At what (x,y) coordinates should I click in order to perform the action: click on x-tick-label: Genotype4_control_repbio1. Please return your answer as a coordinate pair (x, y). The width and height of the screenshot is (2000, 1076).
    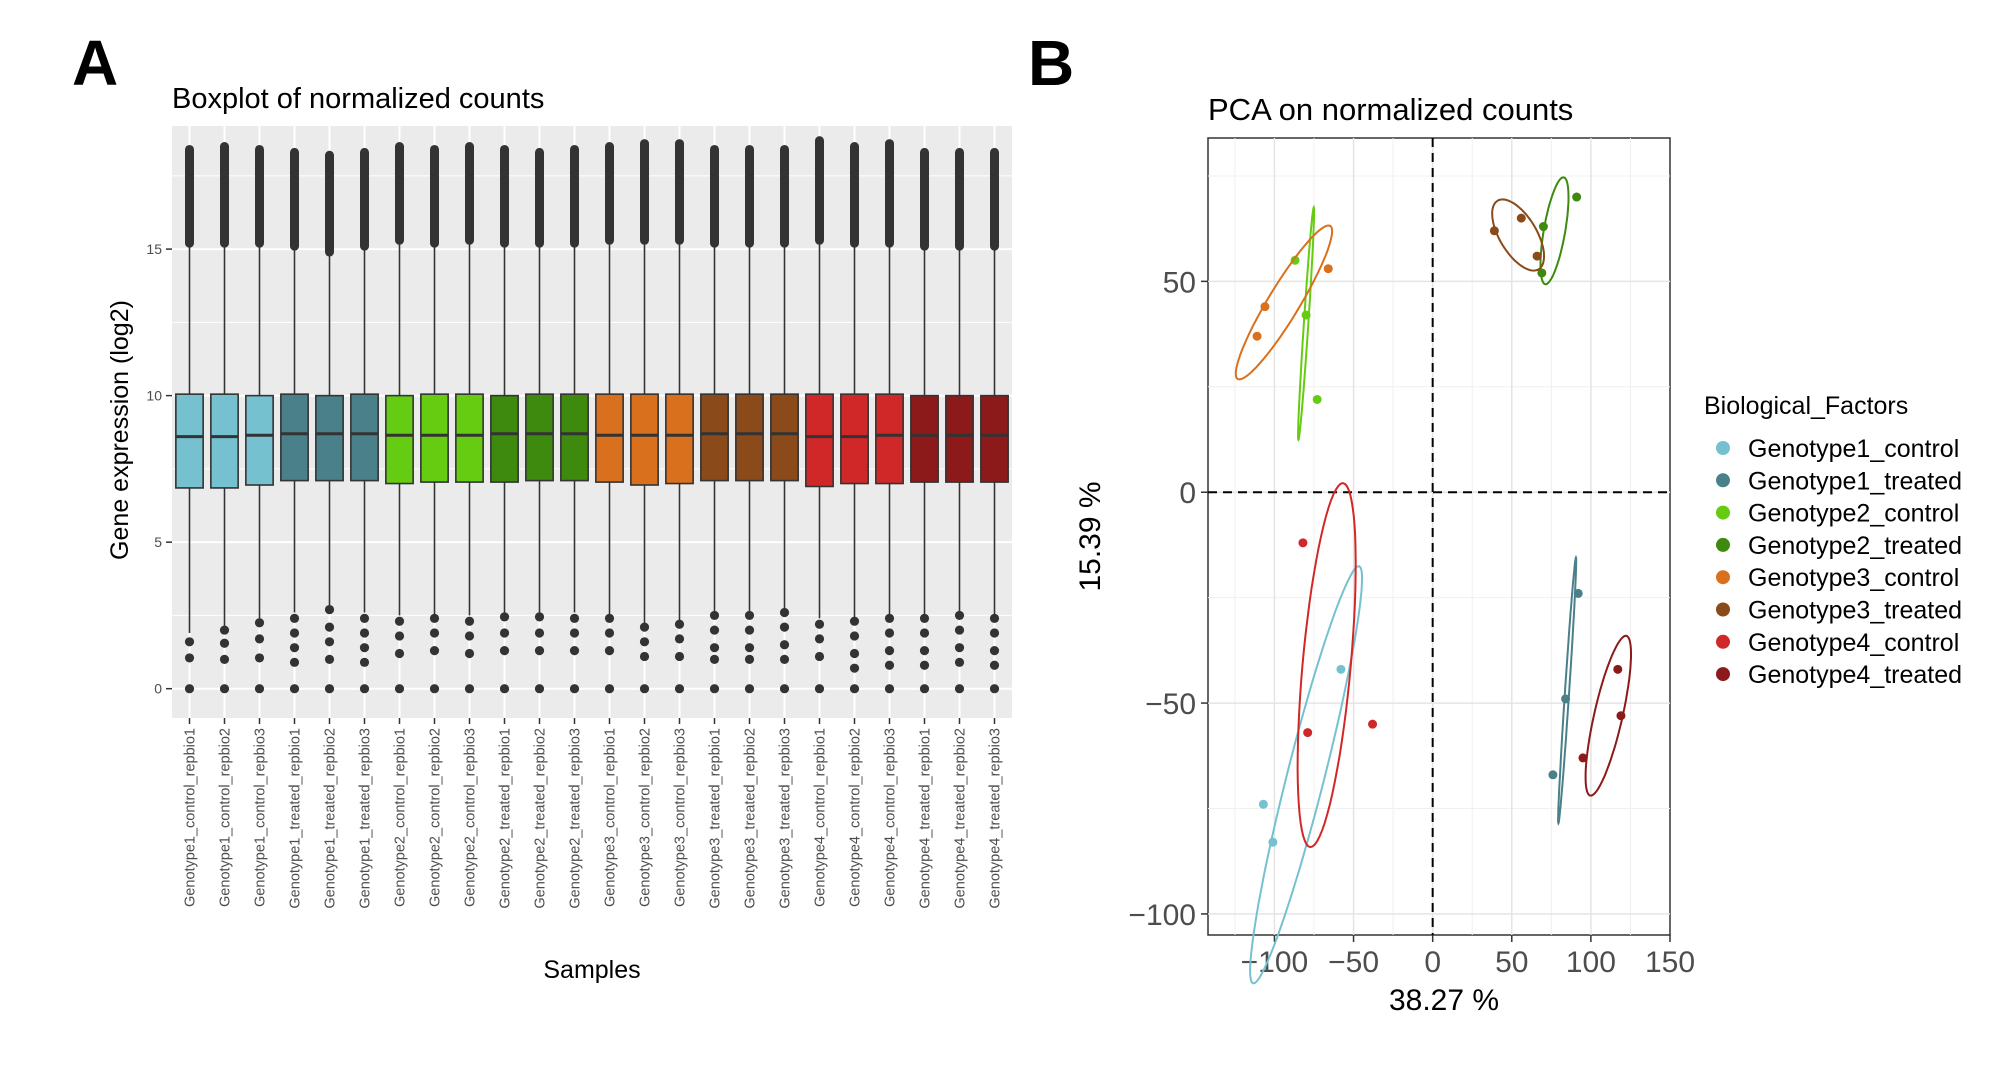
    Looking at the image, I should click on (821, 817).